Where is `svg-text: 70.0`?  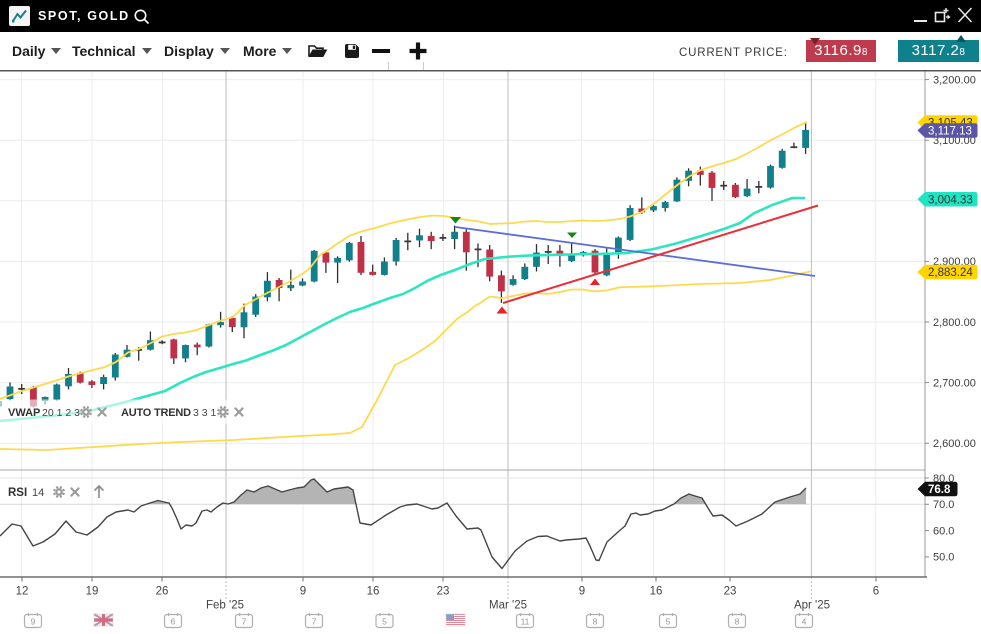
svg-text: 70.0 is located at coordinates (943, 505).